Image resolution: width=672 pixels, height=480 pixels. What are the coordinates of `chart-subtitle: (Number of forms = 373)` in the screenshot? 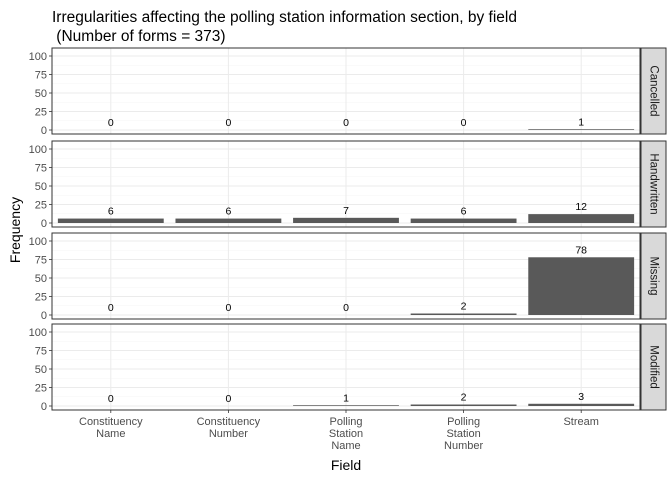 It's located at (139, 36).